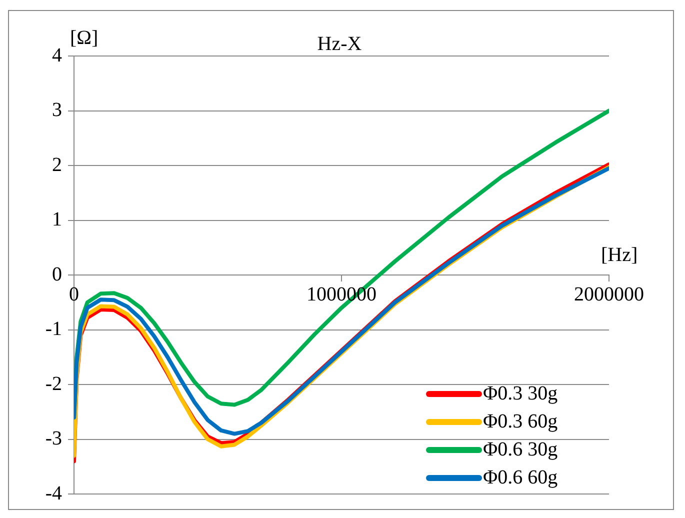  I want to click on y-axis-title: [Ω], so click(84, 38).